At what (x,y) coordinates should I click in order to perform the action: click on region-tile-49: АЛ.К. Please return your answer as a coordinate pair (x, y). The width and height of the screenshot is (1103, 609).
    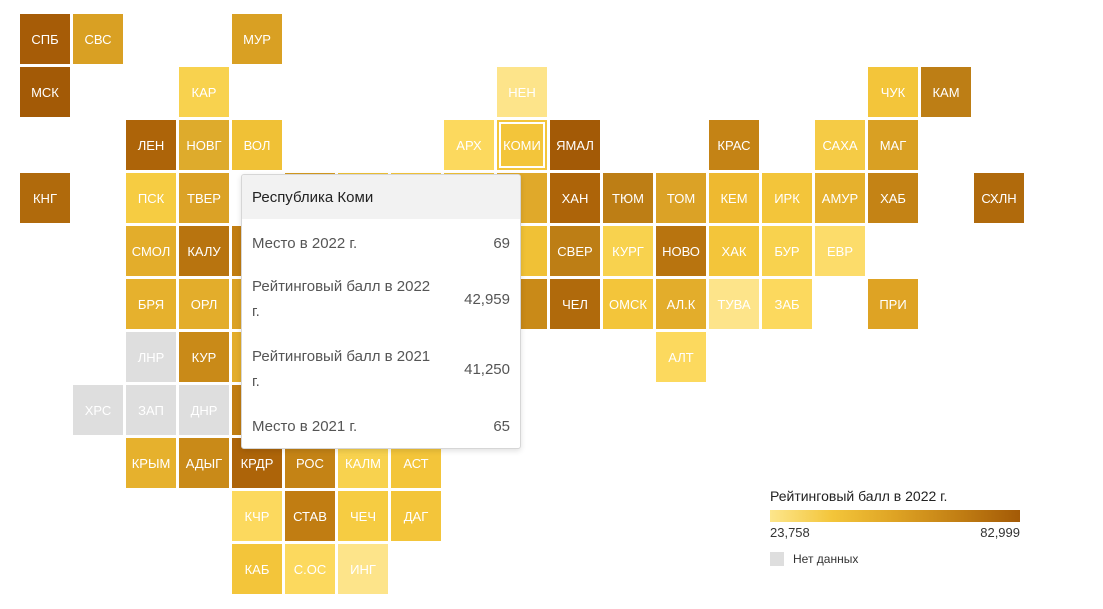
    Looking at the image, I should click on (681, 304).